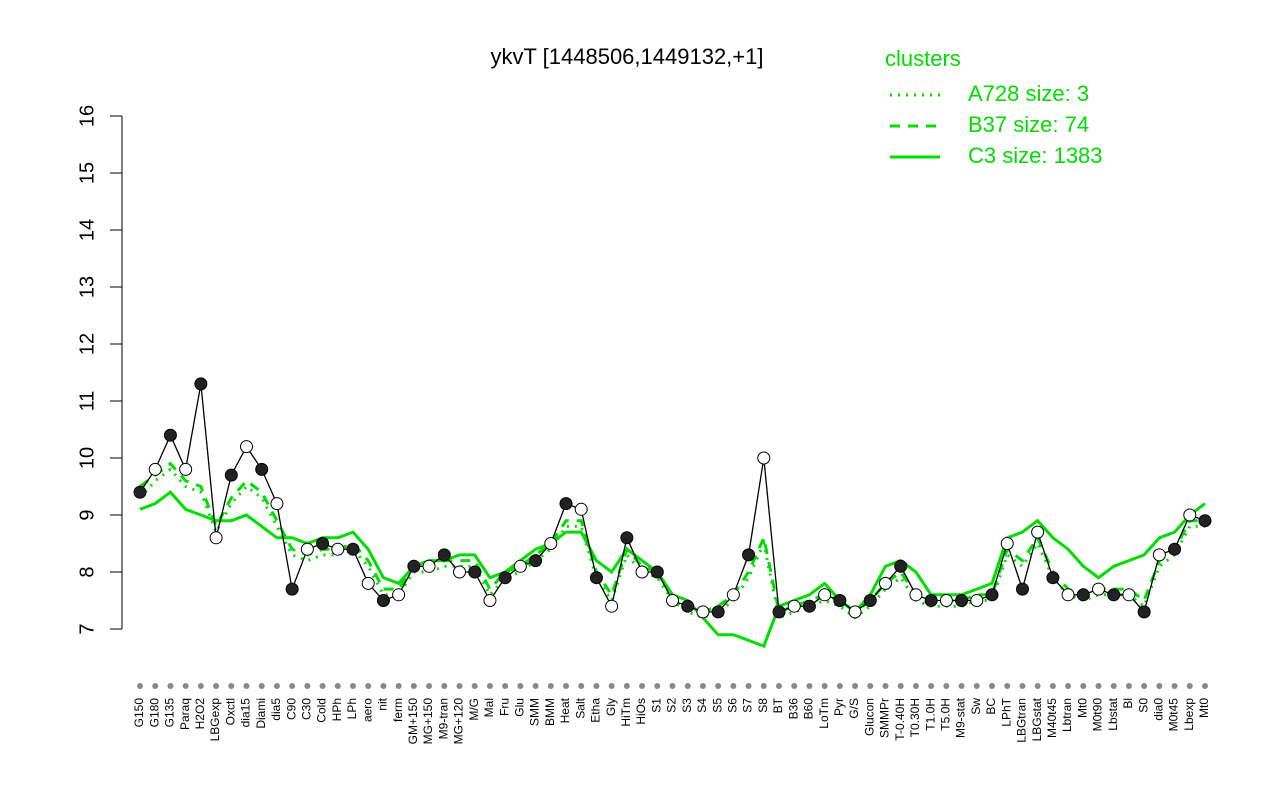 The image size is (1280, 800). Describe the element at coordinates (1189, 714) in the screenshot. I see `x-tick-label: Lbexp` at that location.